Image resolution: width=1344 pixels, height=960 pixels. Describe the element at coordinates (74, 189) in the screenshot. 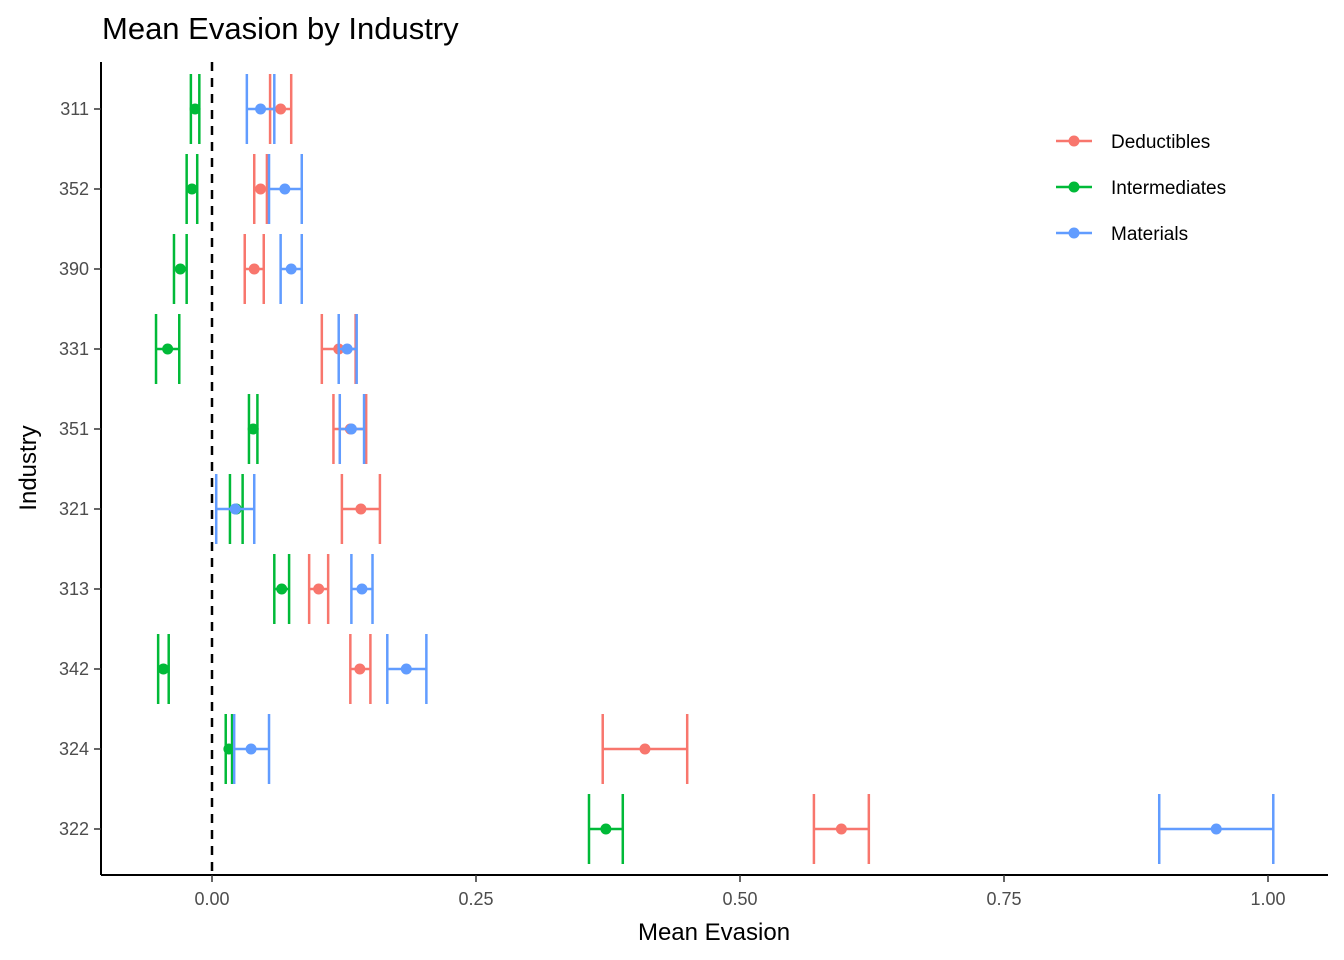

I see `y-tick-label: 352` at that location.